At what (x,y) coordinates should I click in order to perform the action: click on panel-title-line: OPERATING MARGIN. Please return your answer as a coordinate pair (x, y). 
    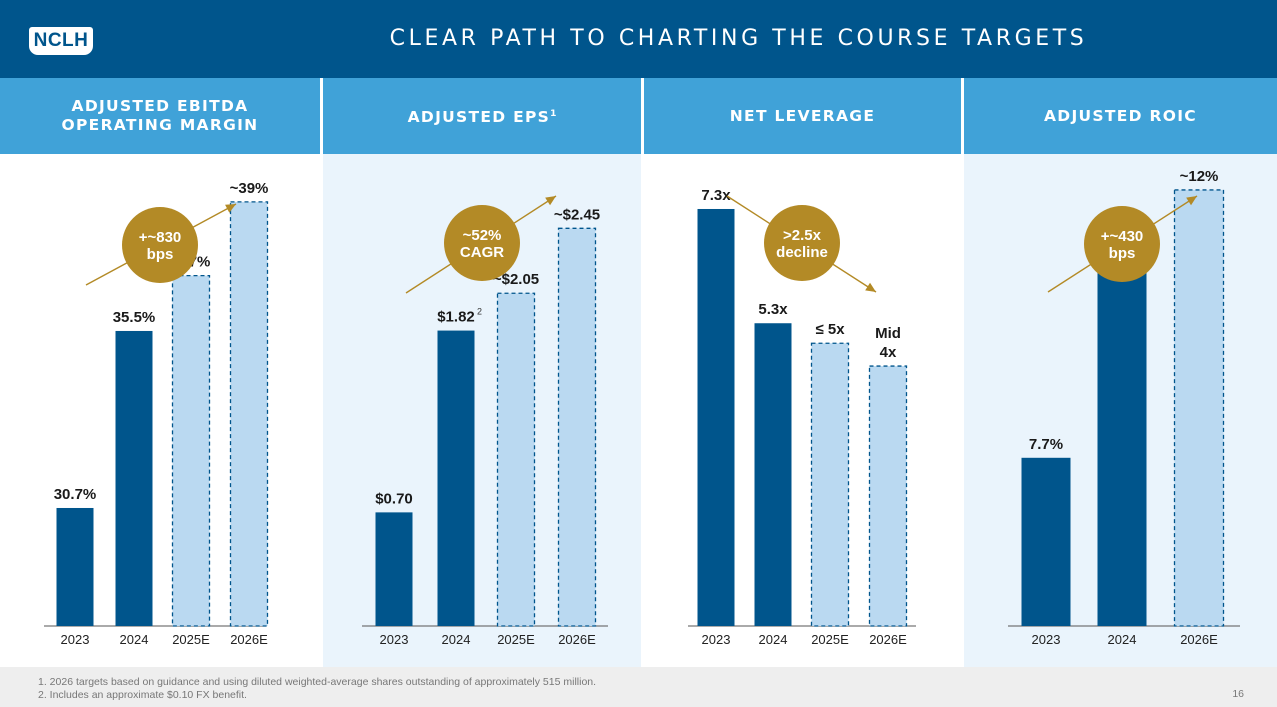
    Looking at the image, I should click on (160, 125).